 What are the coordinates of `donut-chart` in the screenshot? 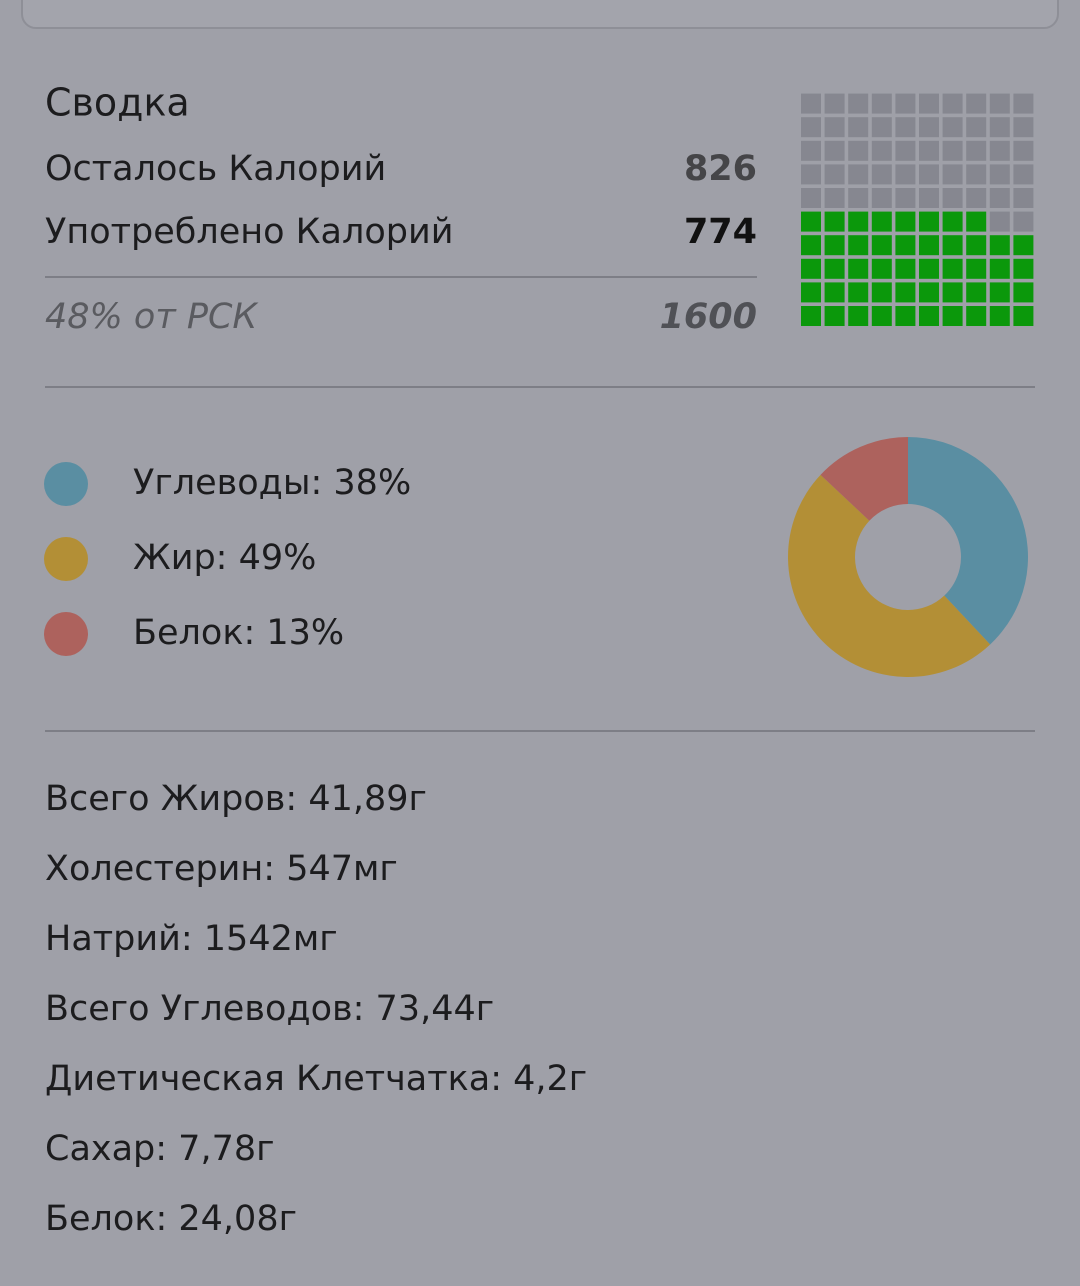 It's located at (907, 557).